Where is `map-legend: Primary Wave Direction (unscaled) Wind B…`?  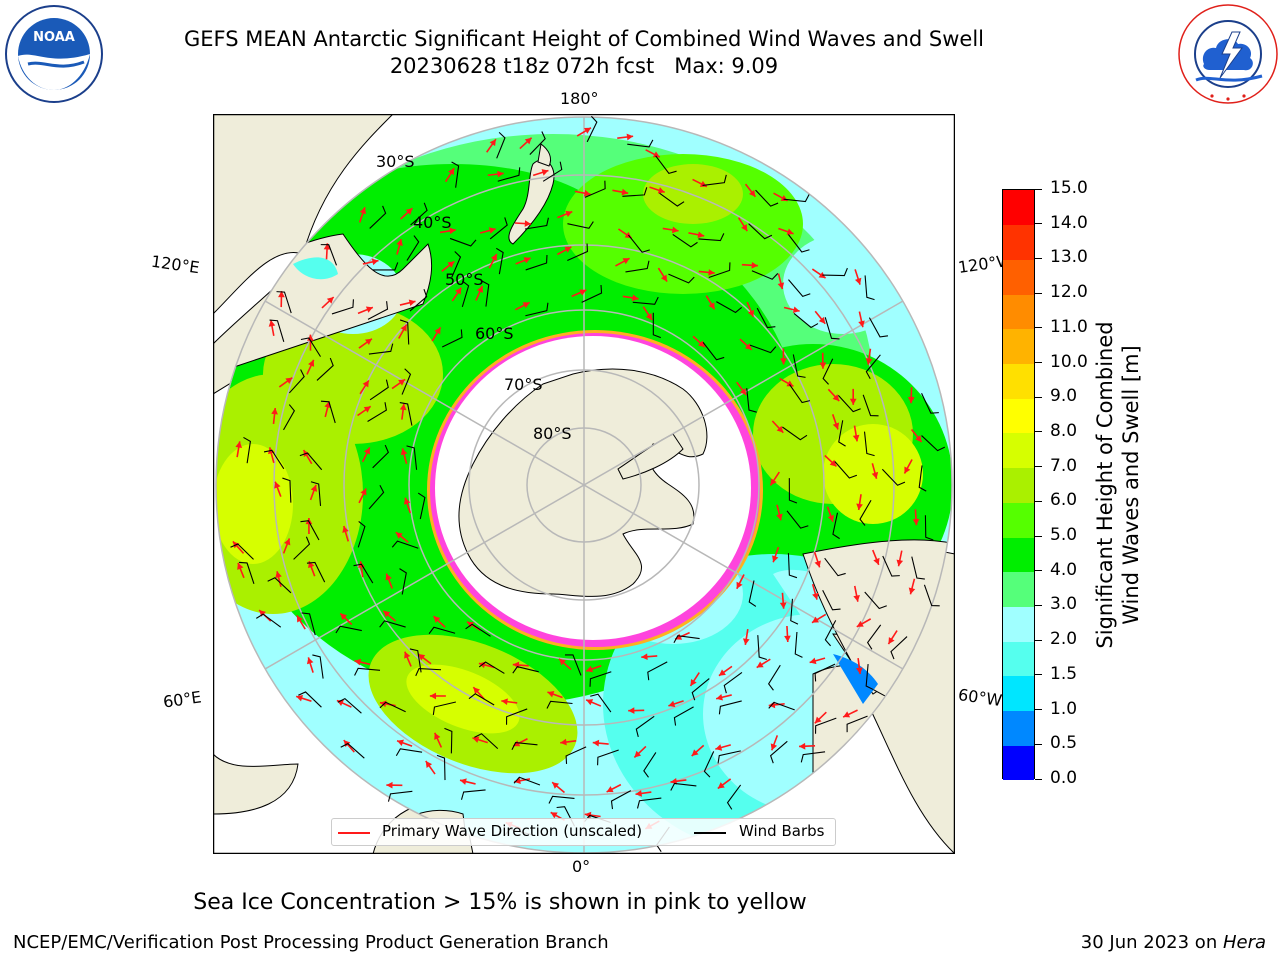
map-legend: Primary Wave Direction (unscaled) Wind B… is located at coordinates (583, 832).